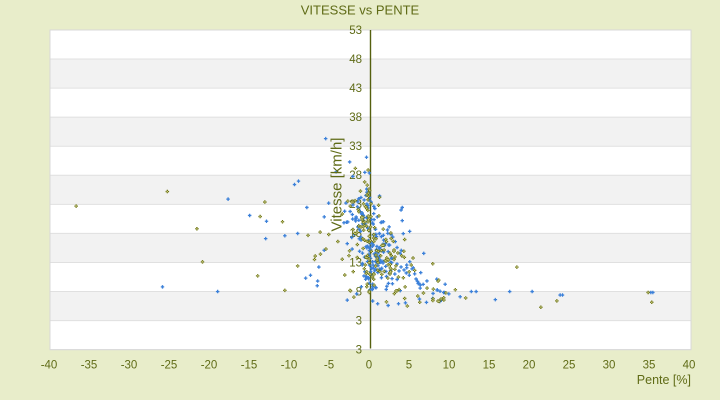 The width and height of the screenshot is (720, 400). I want to click on svg-text: -5, so click(329, 366).